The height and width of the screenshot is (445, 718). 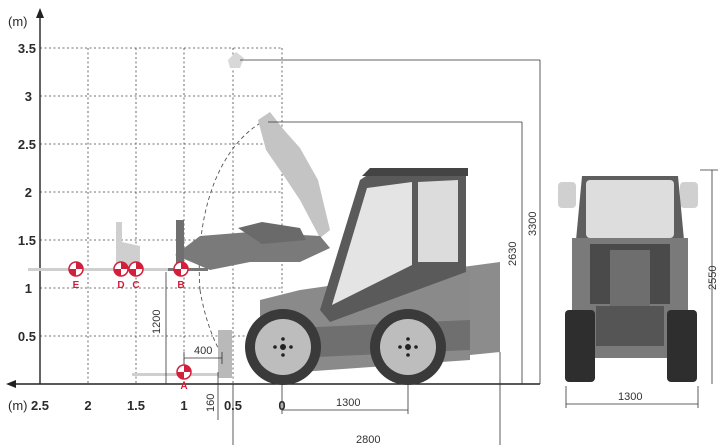 I want to click on y-tick-label: 1, so click(x=28, y=288).